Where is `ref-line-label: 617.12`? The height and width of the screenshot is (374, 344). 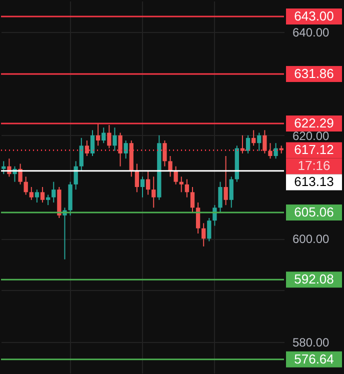
ref-line-label: 617.12 is located at coordinates (314, 150).